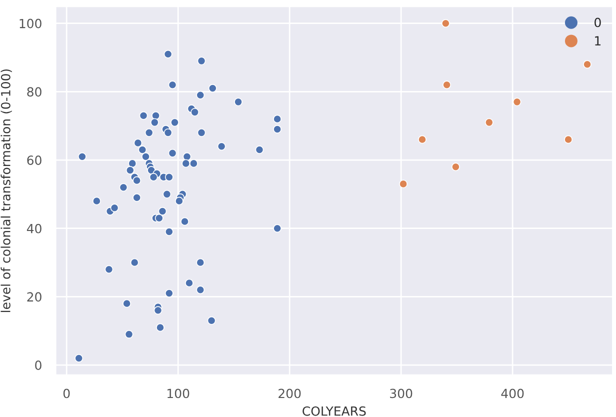  Describe the element at coordinates (34, 229) in the screenshot. I see `y-tick-label: 40` at that location.